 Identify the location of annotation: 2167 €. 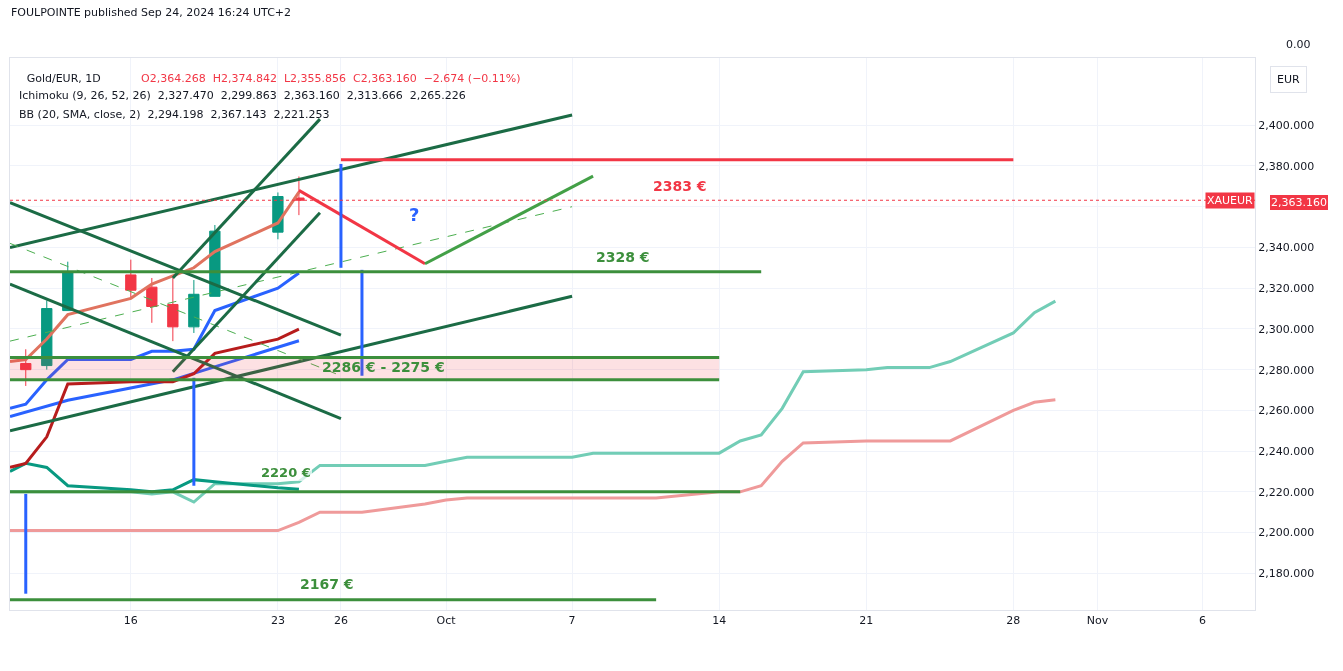
(327, 584).